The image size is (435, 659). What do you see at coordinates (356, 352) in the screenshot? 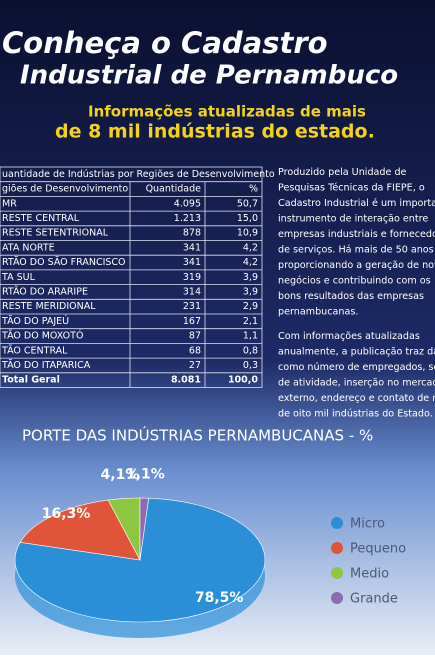
I see `paragraph-line: anualmente, a publicação traz dados` at bounding box center [356, 352].